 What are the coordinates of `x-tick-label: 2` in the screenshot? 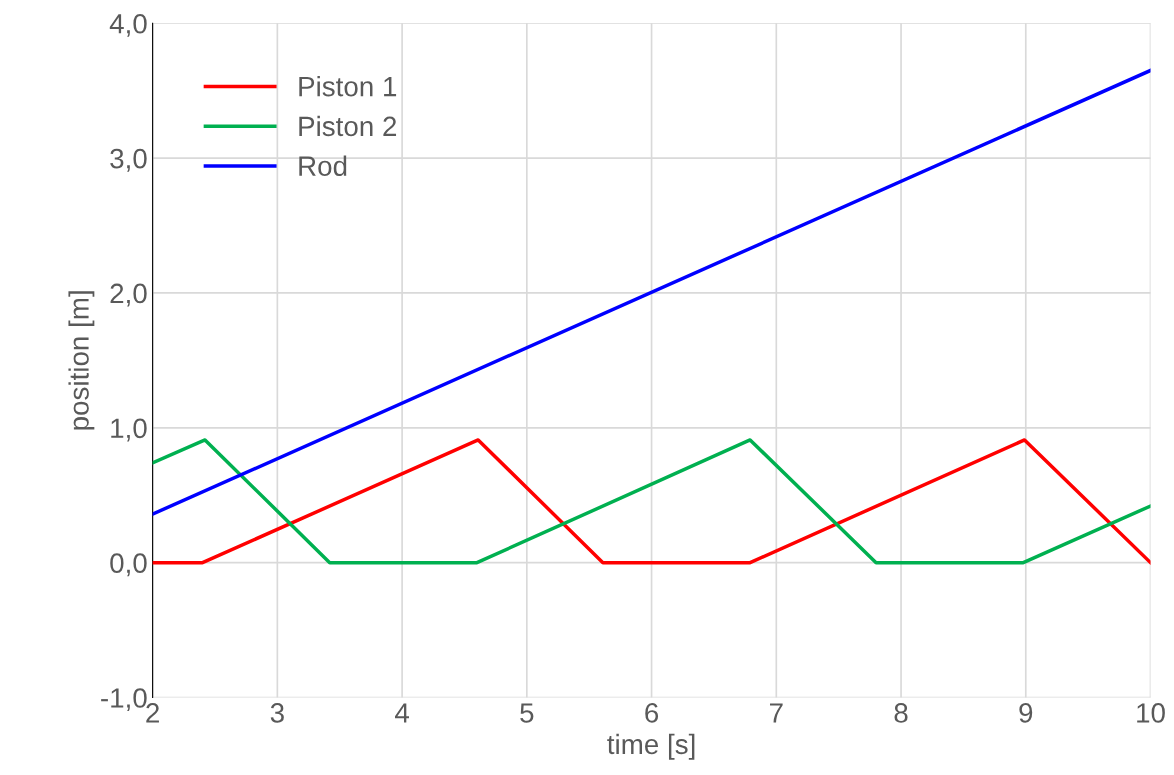 It's located at (152, 713).